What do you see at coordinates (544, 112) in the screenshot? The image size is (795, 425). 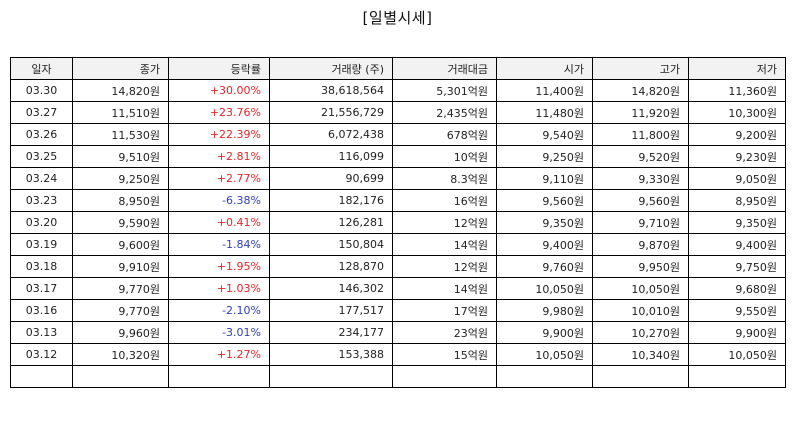 I see `open-cell: 11,480원` at bounding box center [544, 112].